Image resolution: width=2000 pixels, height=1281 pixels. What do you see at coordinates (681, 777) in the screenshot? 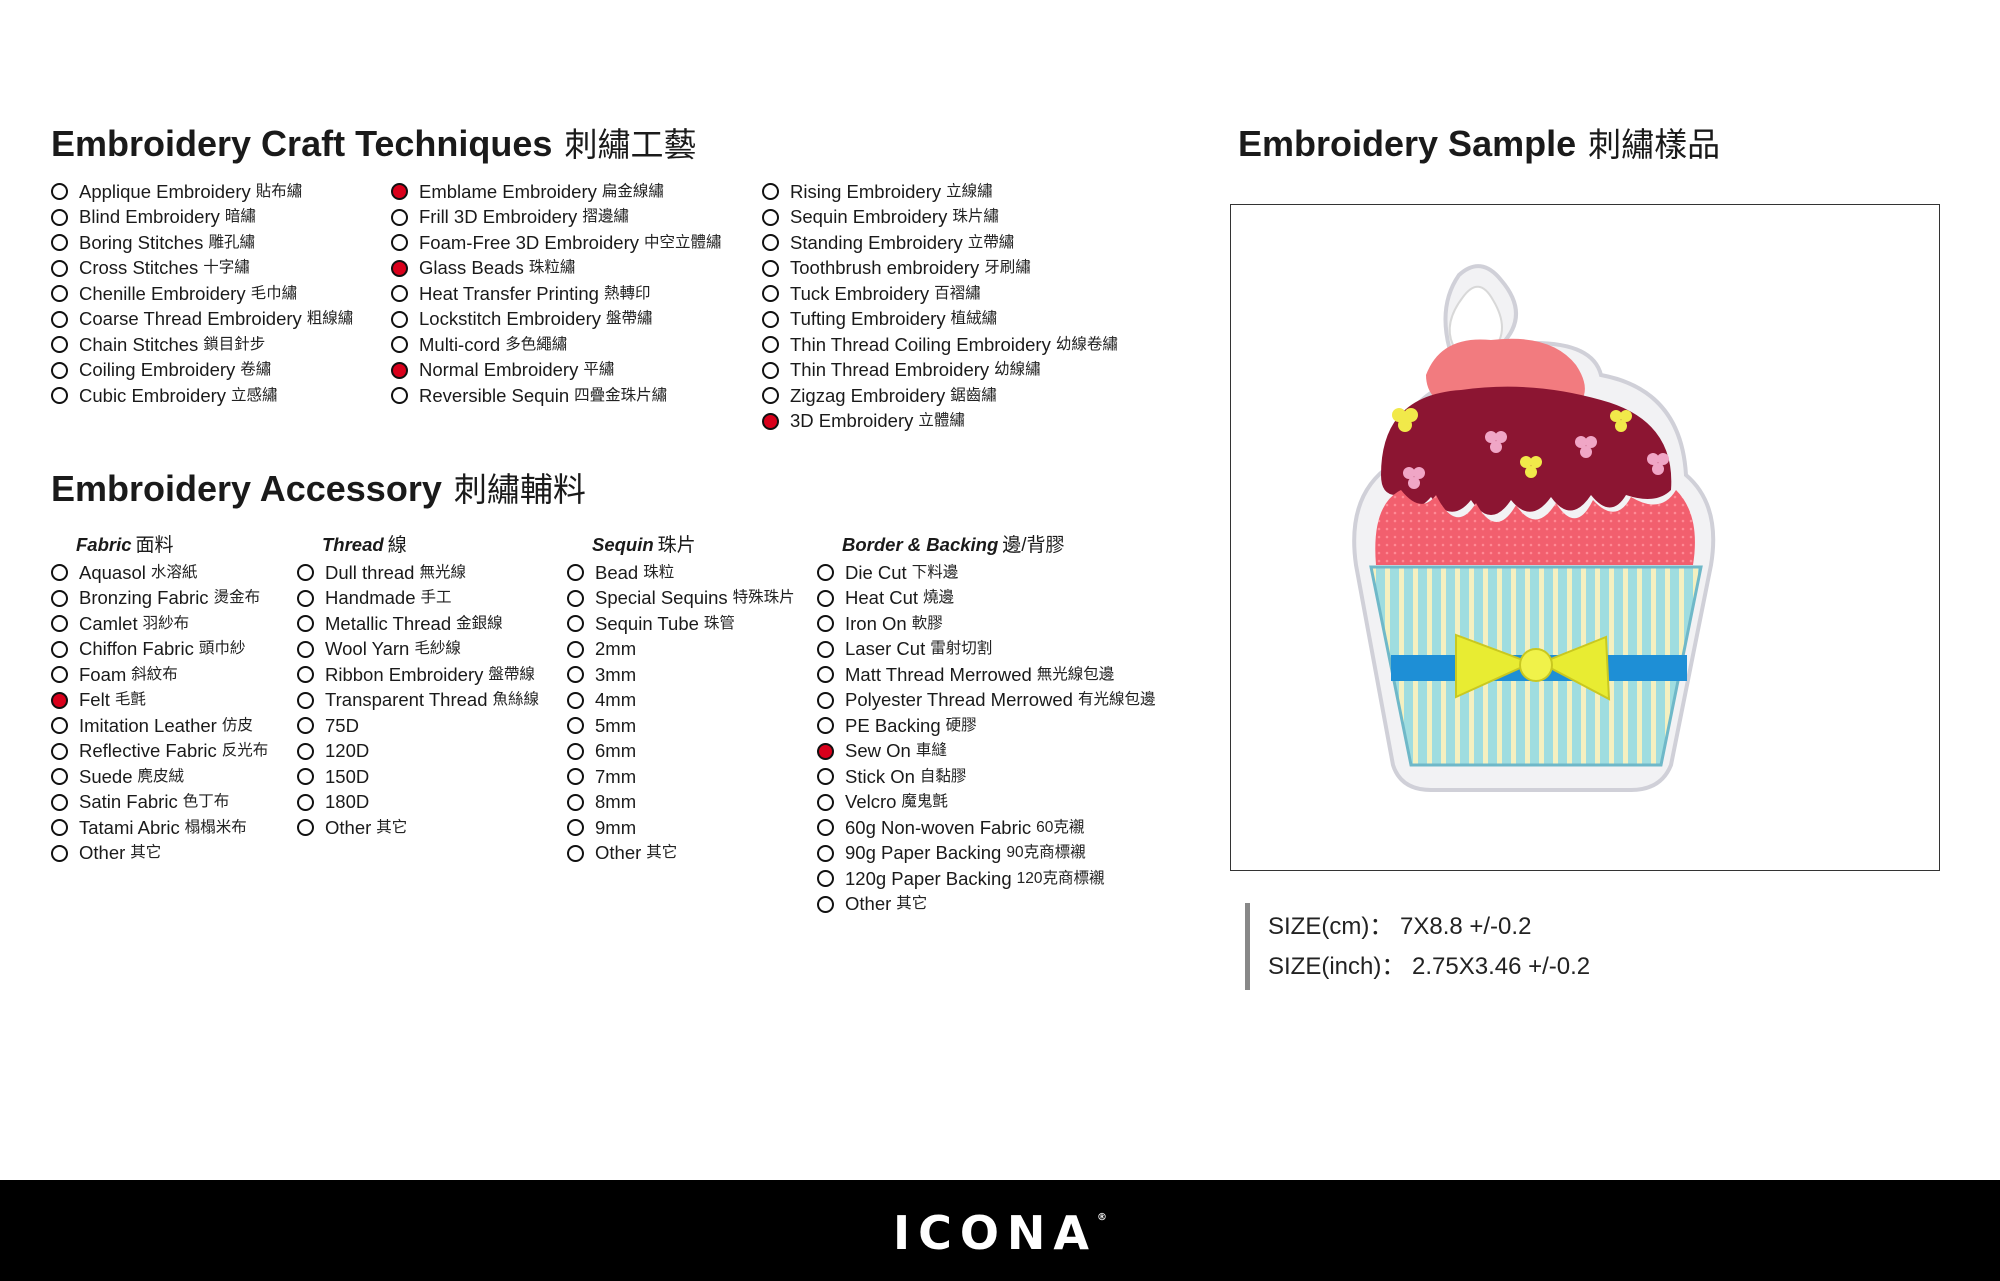
I see `option-item: 7mm` at bounding box center [681, 777].